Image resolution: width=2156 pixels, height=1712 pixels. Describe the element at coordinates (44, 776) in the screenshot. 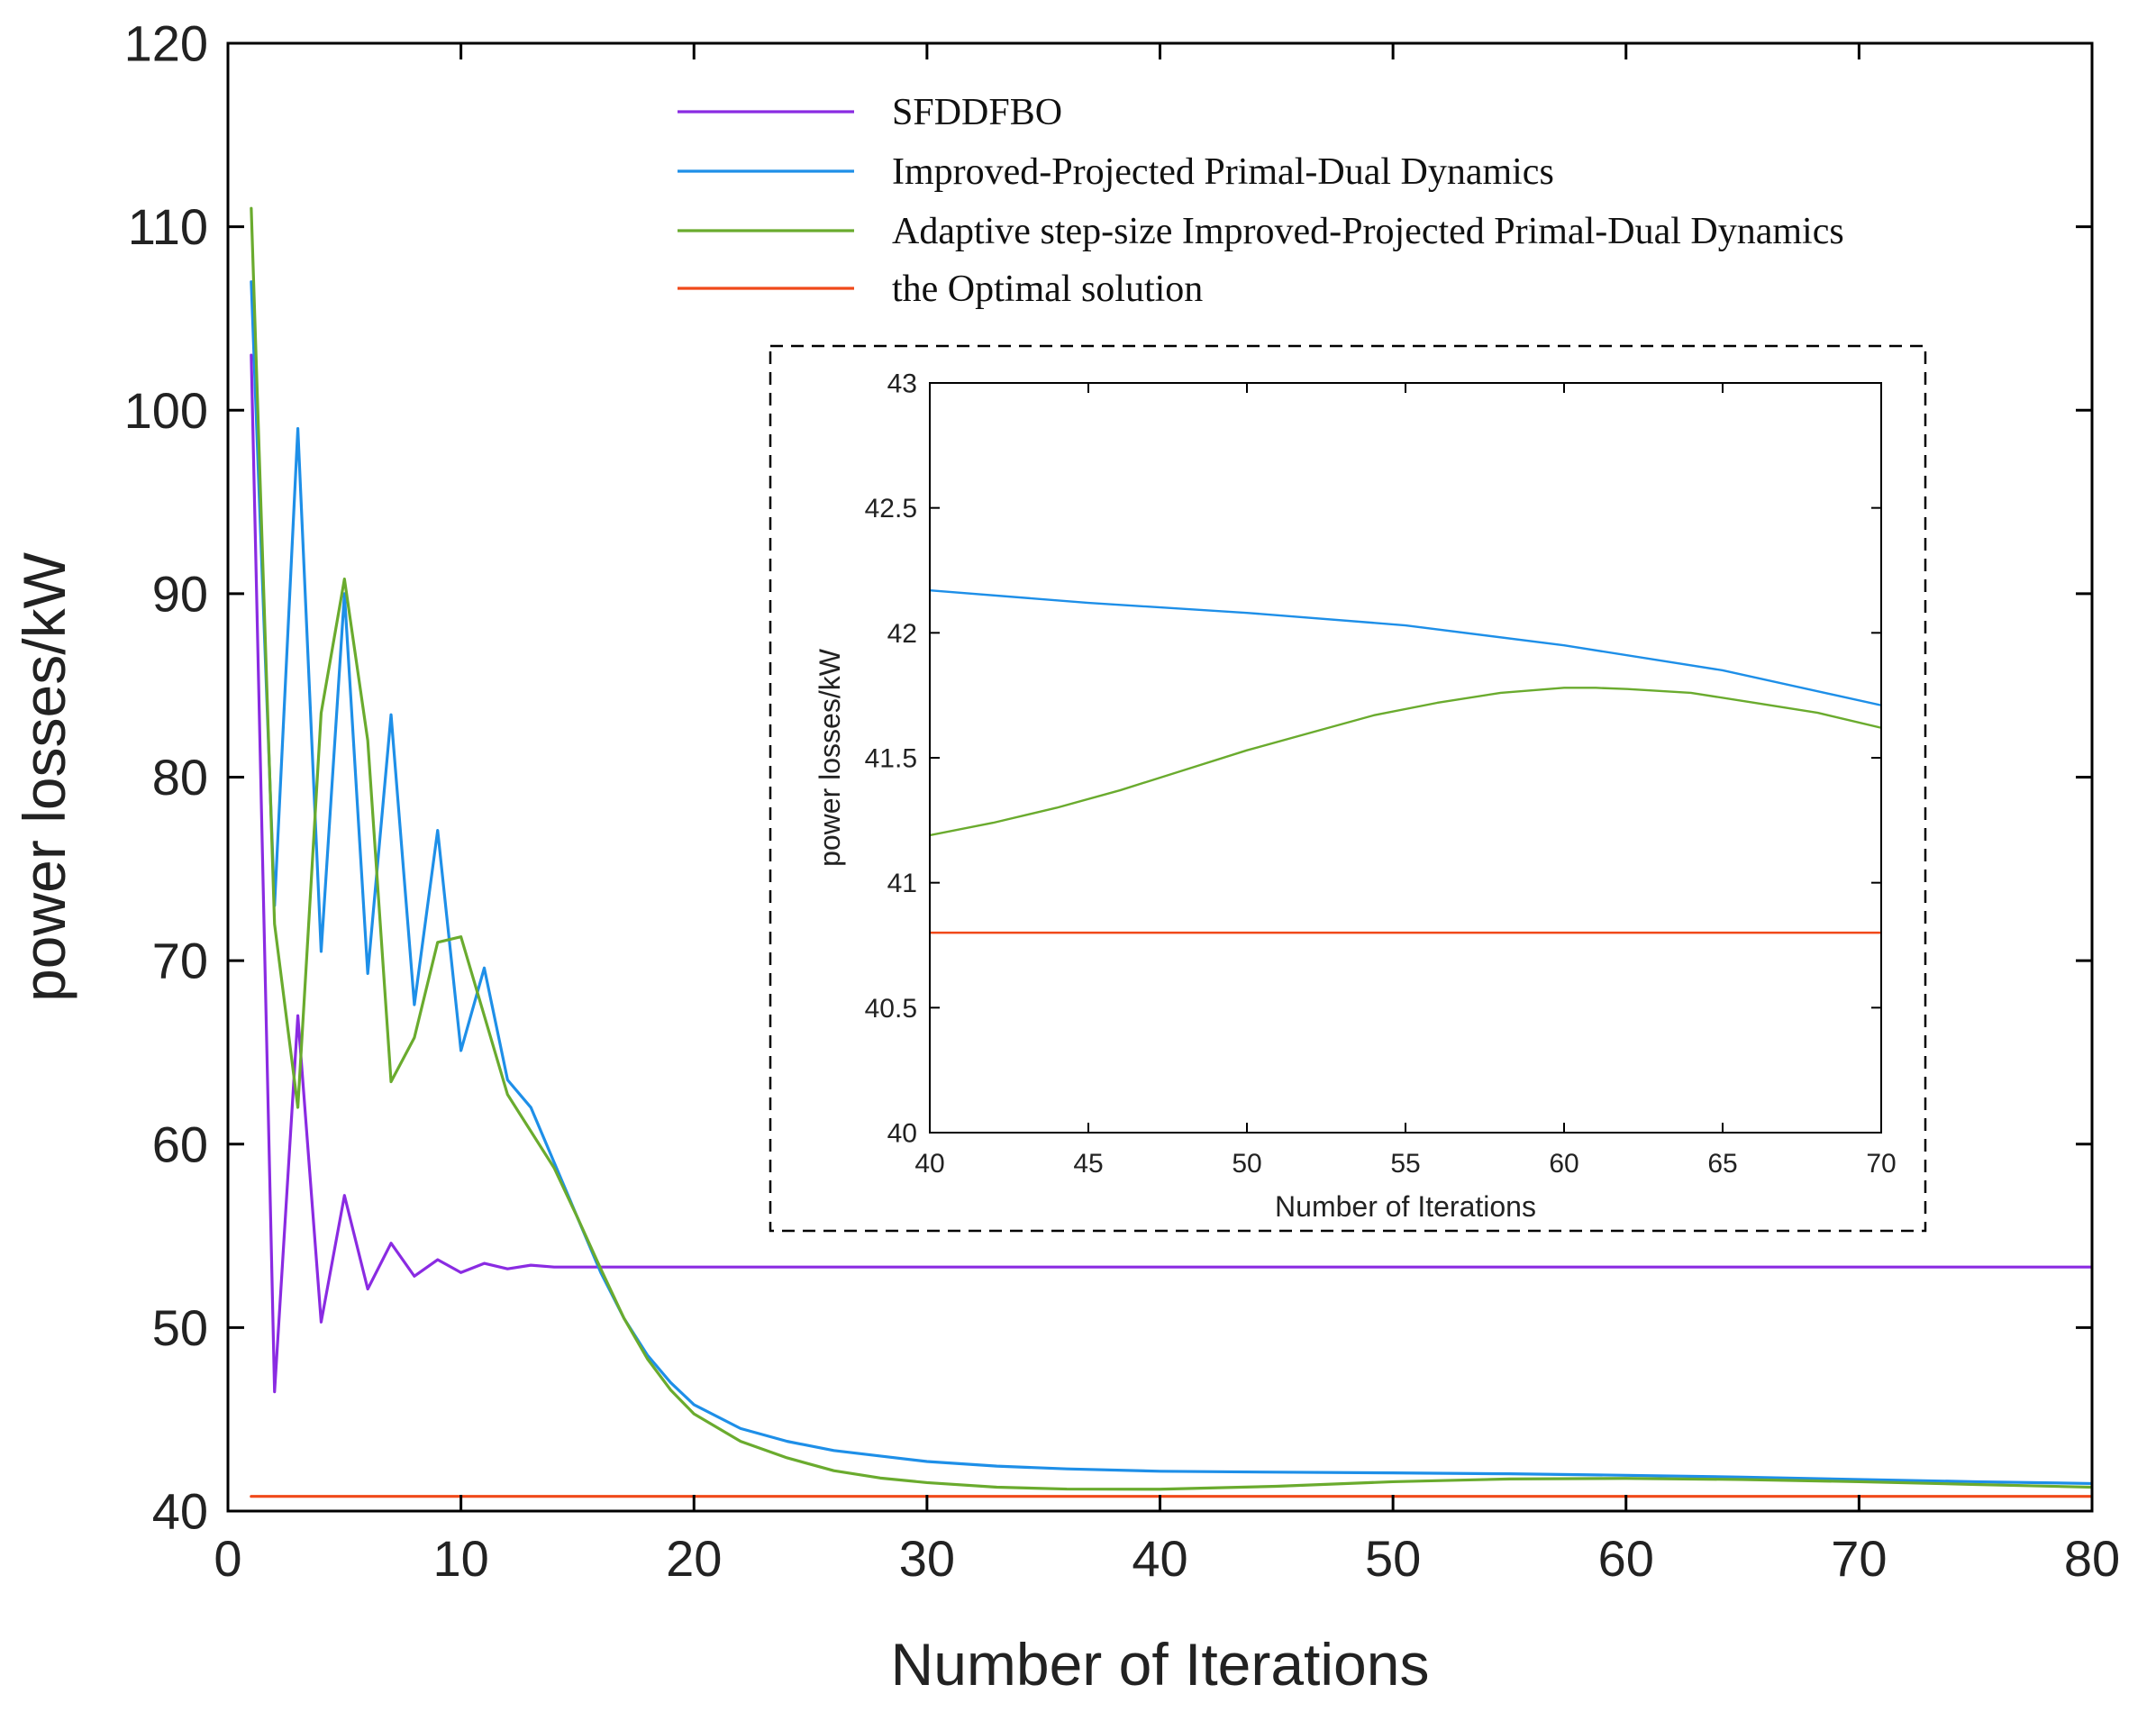

I see `main-y-axis-label: power losses/kW` at that location.